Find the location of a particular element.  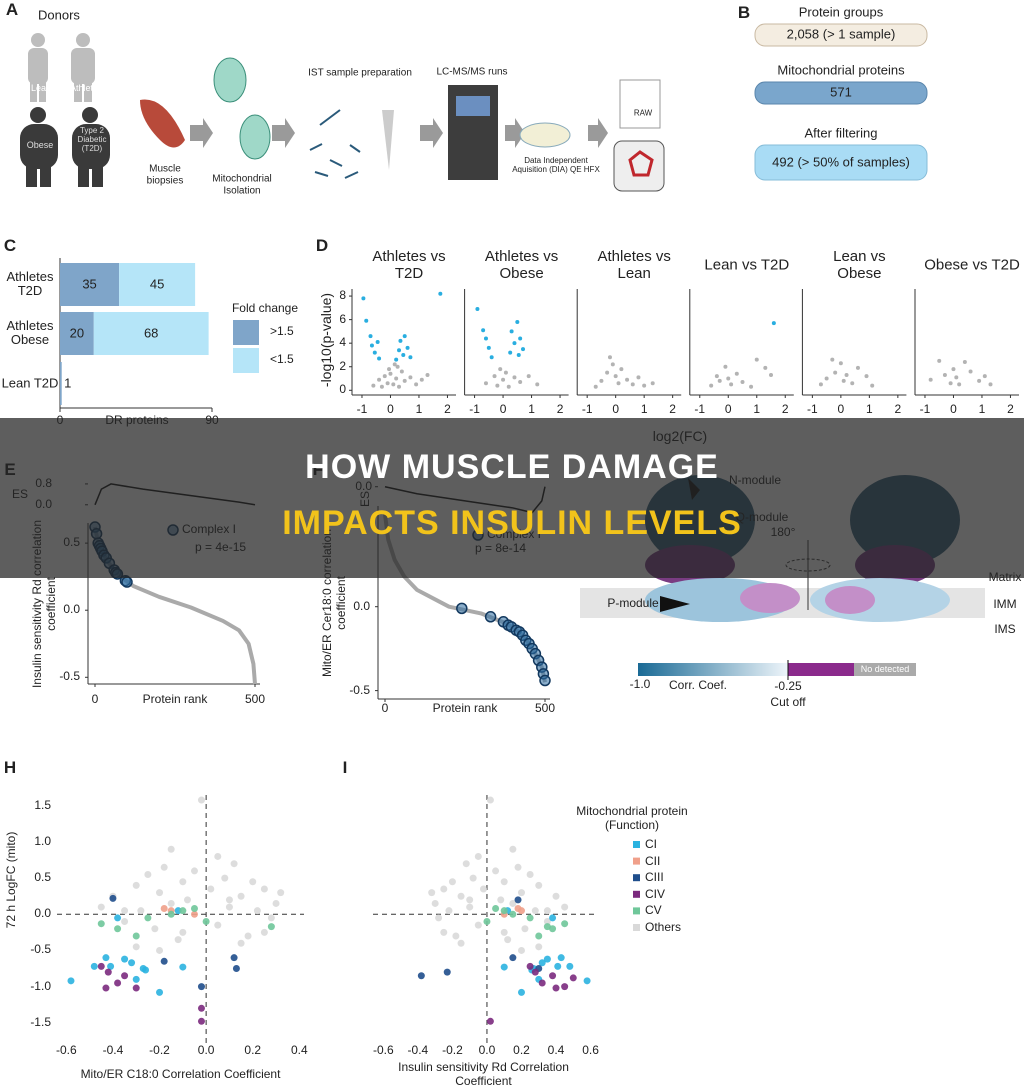

label: Corr. Coef. is located at coordinates (698, 685).